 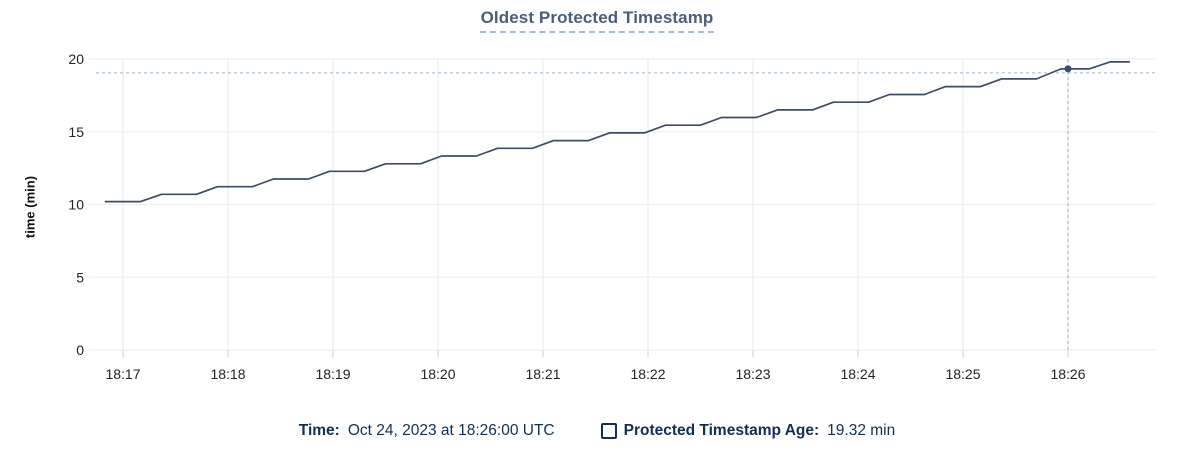 What do you see at coordinates (962, 374) in the screenshot?
I see `x-tick-label: 18:25` at bounding box center [962, 374].